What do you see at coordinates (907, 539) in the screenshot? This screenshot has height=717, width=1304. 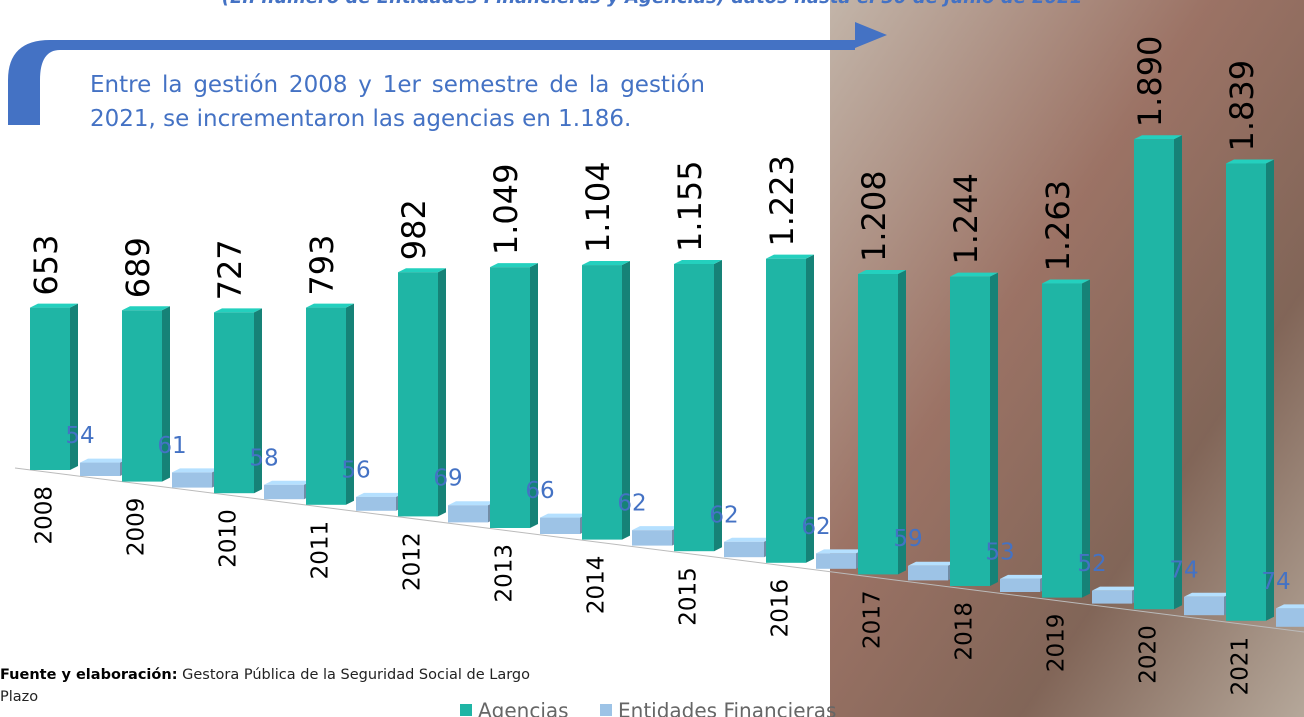 I see `value-label: 59` at bounding box center [907, 539].